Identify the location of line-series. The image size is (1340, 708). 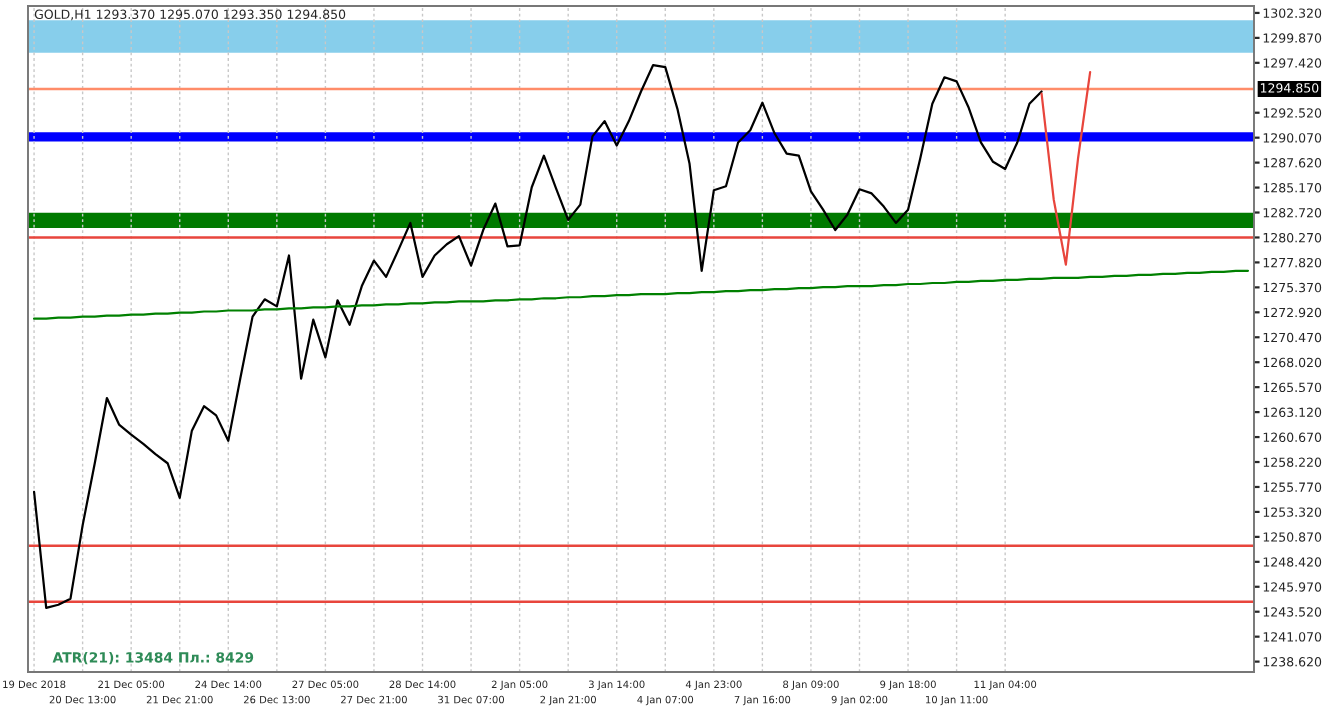
(641, 294).